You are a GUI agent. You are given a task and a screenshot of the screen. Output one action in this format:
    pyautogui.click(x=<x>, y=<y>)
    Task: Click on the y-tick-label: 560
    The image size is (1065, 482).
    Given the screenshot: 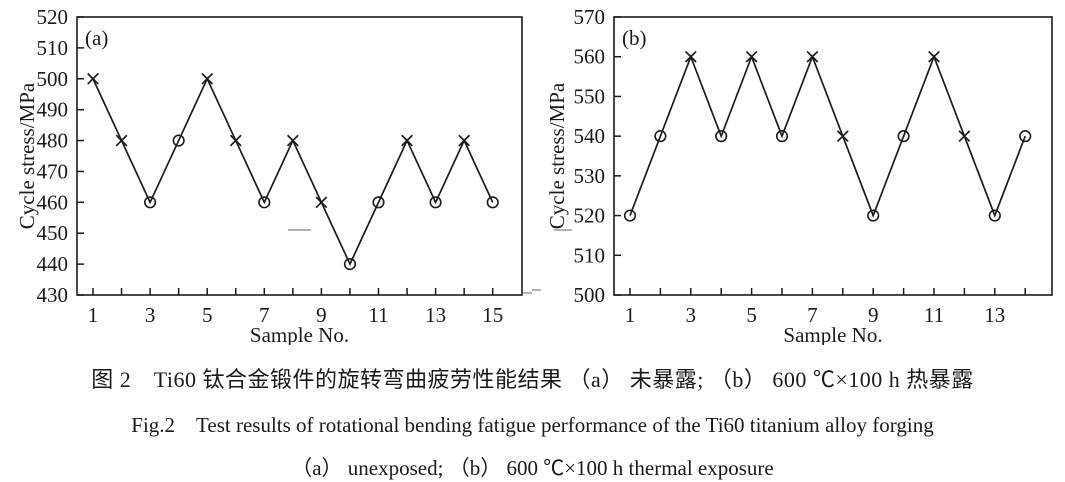 What is the action you would take?
    pyautogui.click(x=590, y=57)
    